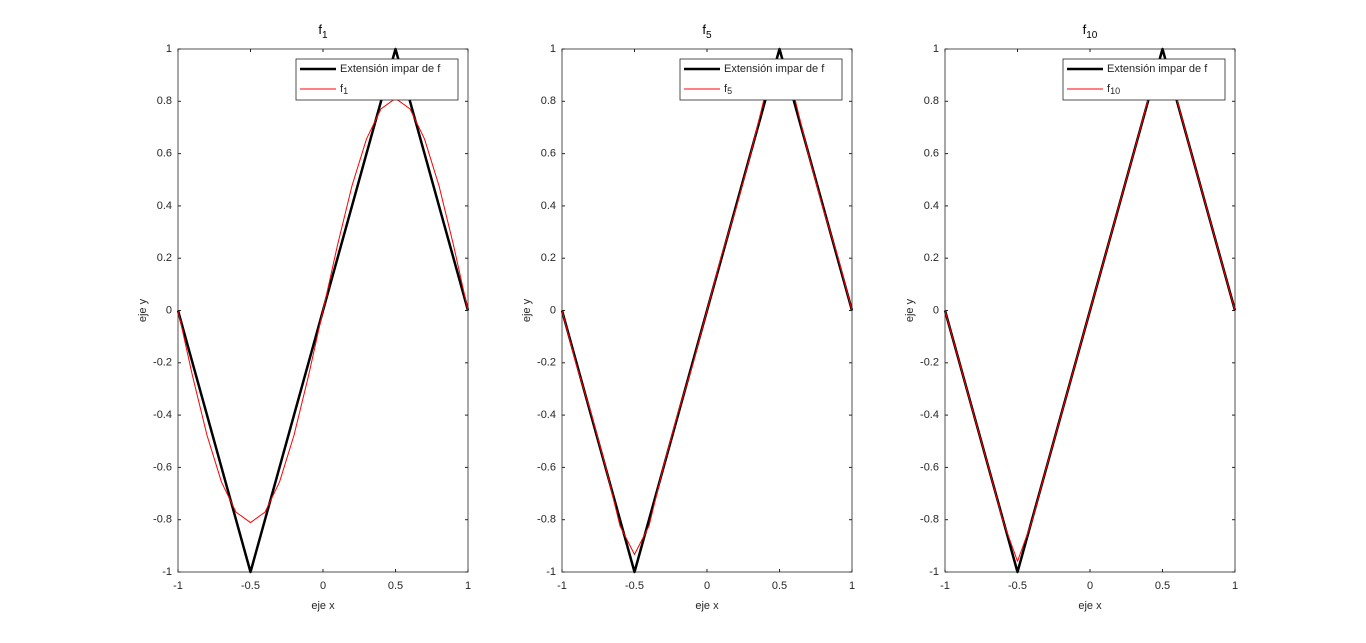 This screenshot has height=643, width=1366. I want to click on title-subscript: 1, so click(325, 35).